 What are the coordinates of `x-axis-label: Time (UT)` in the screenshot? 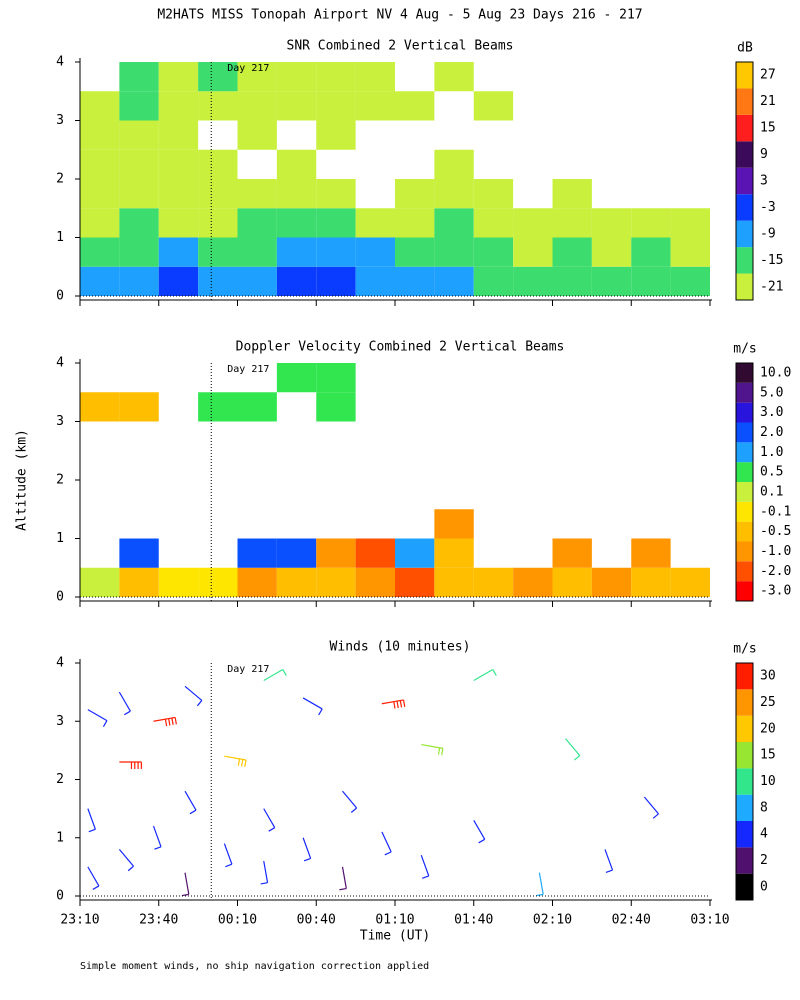 It's located at (395, 936).